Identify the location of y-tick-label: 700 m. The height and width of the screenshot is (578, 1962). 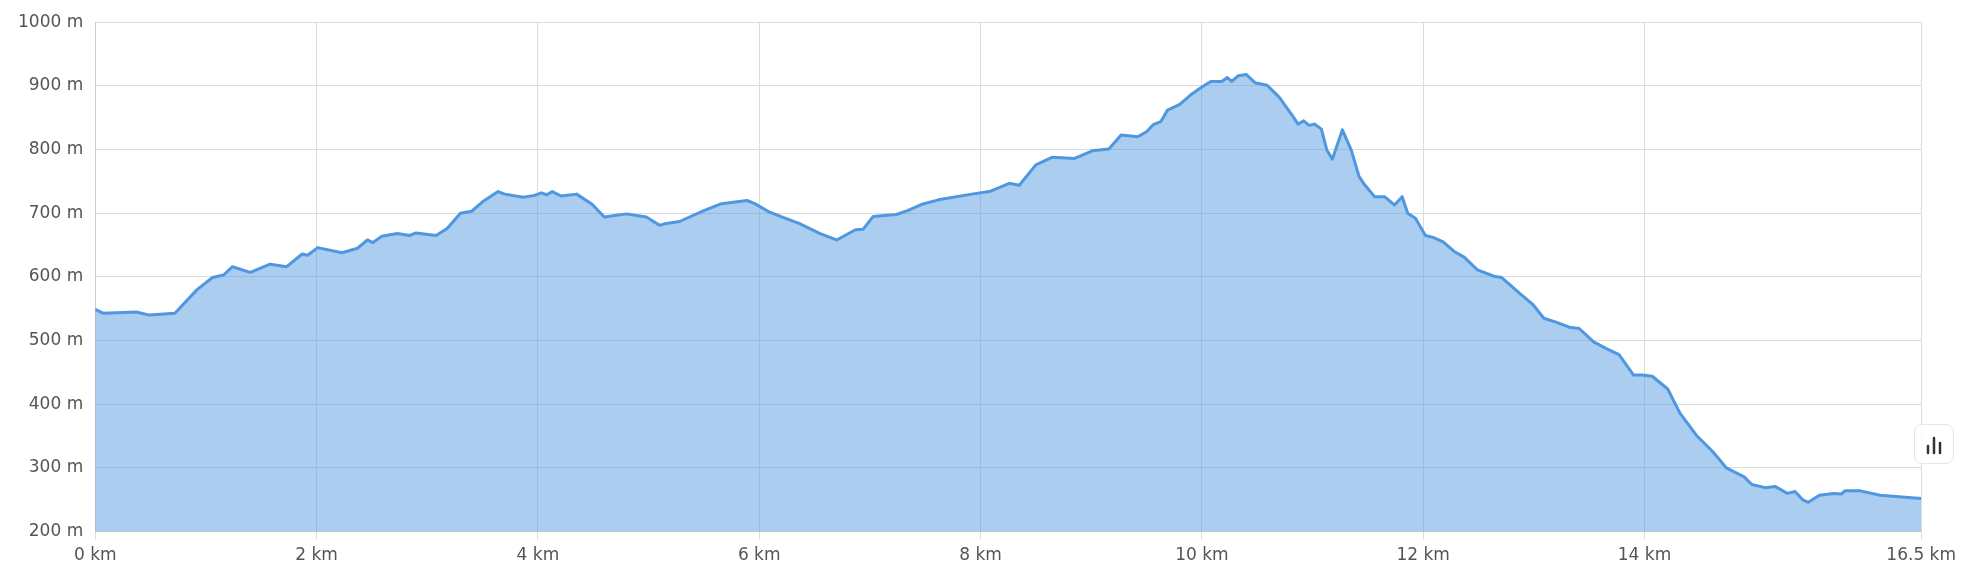
(56, 211).